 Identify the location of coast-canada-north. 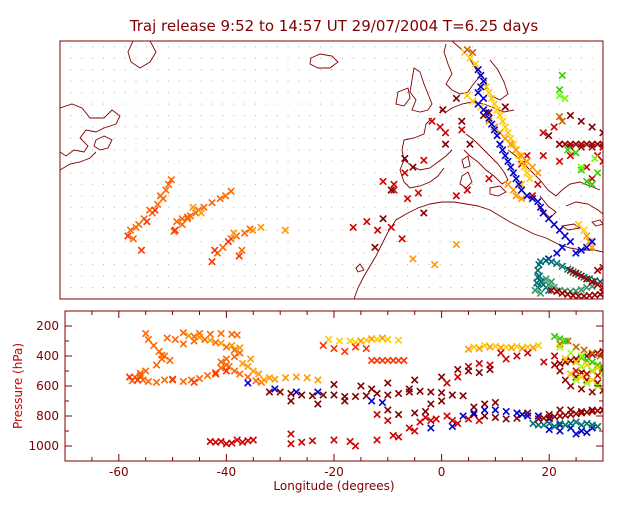
(90, 130).